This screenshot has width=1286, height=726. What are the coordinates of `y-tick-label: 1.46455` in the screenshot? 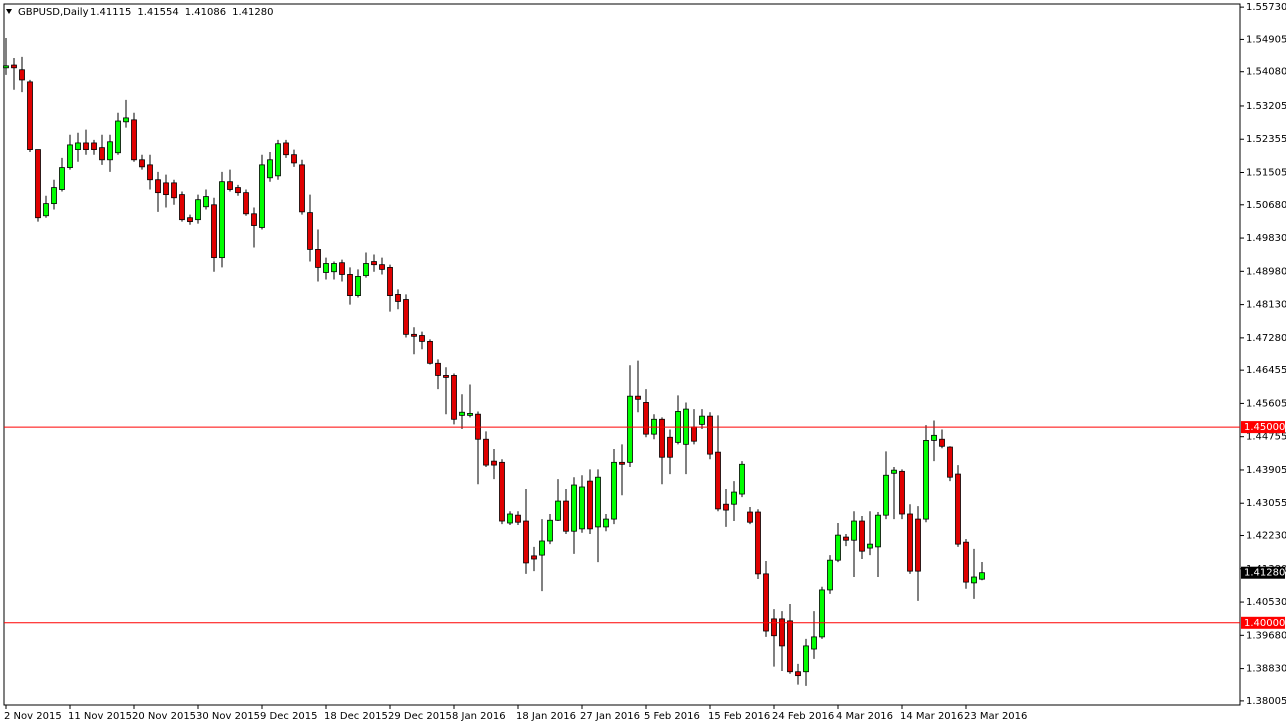 It's located at (1266, 370).